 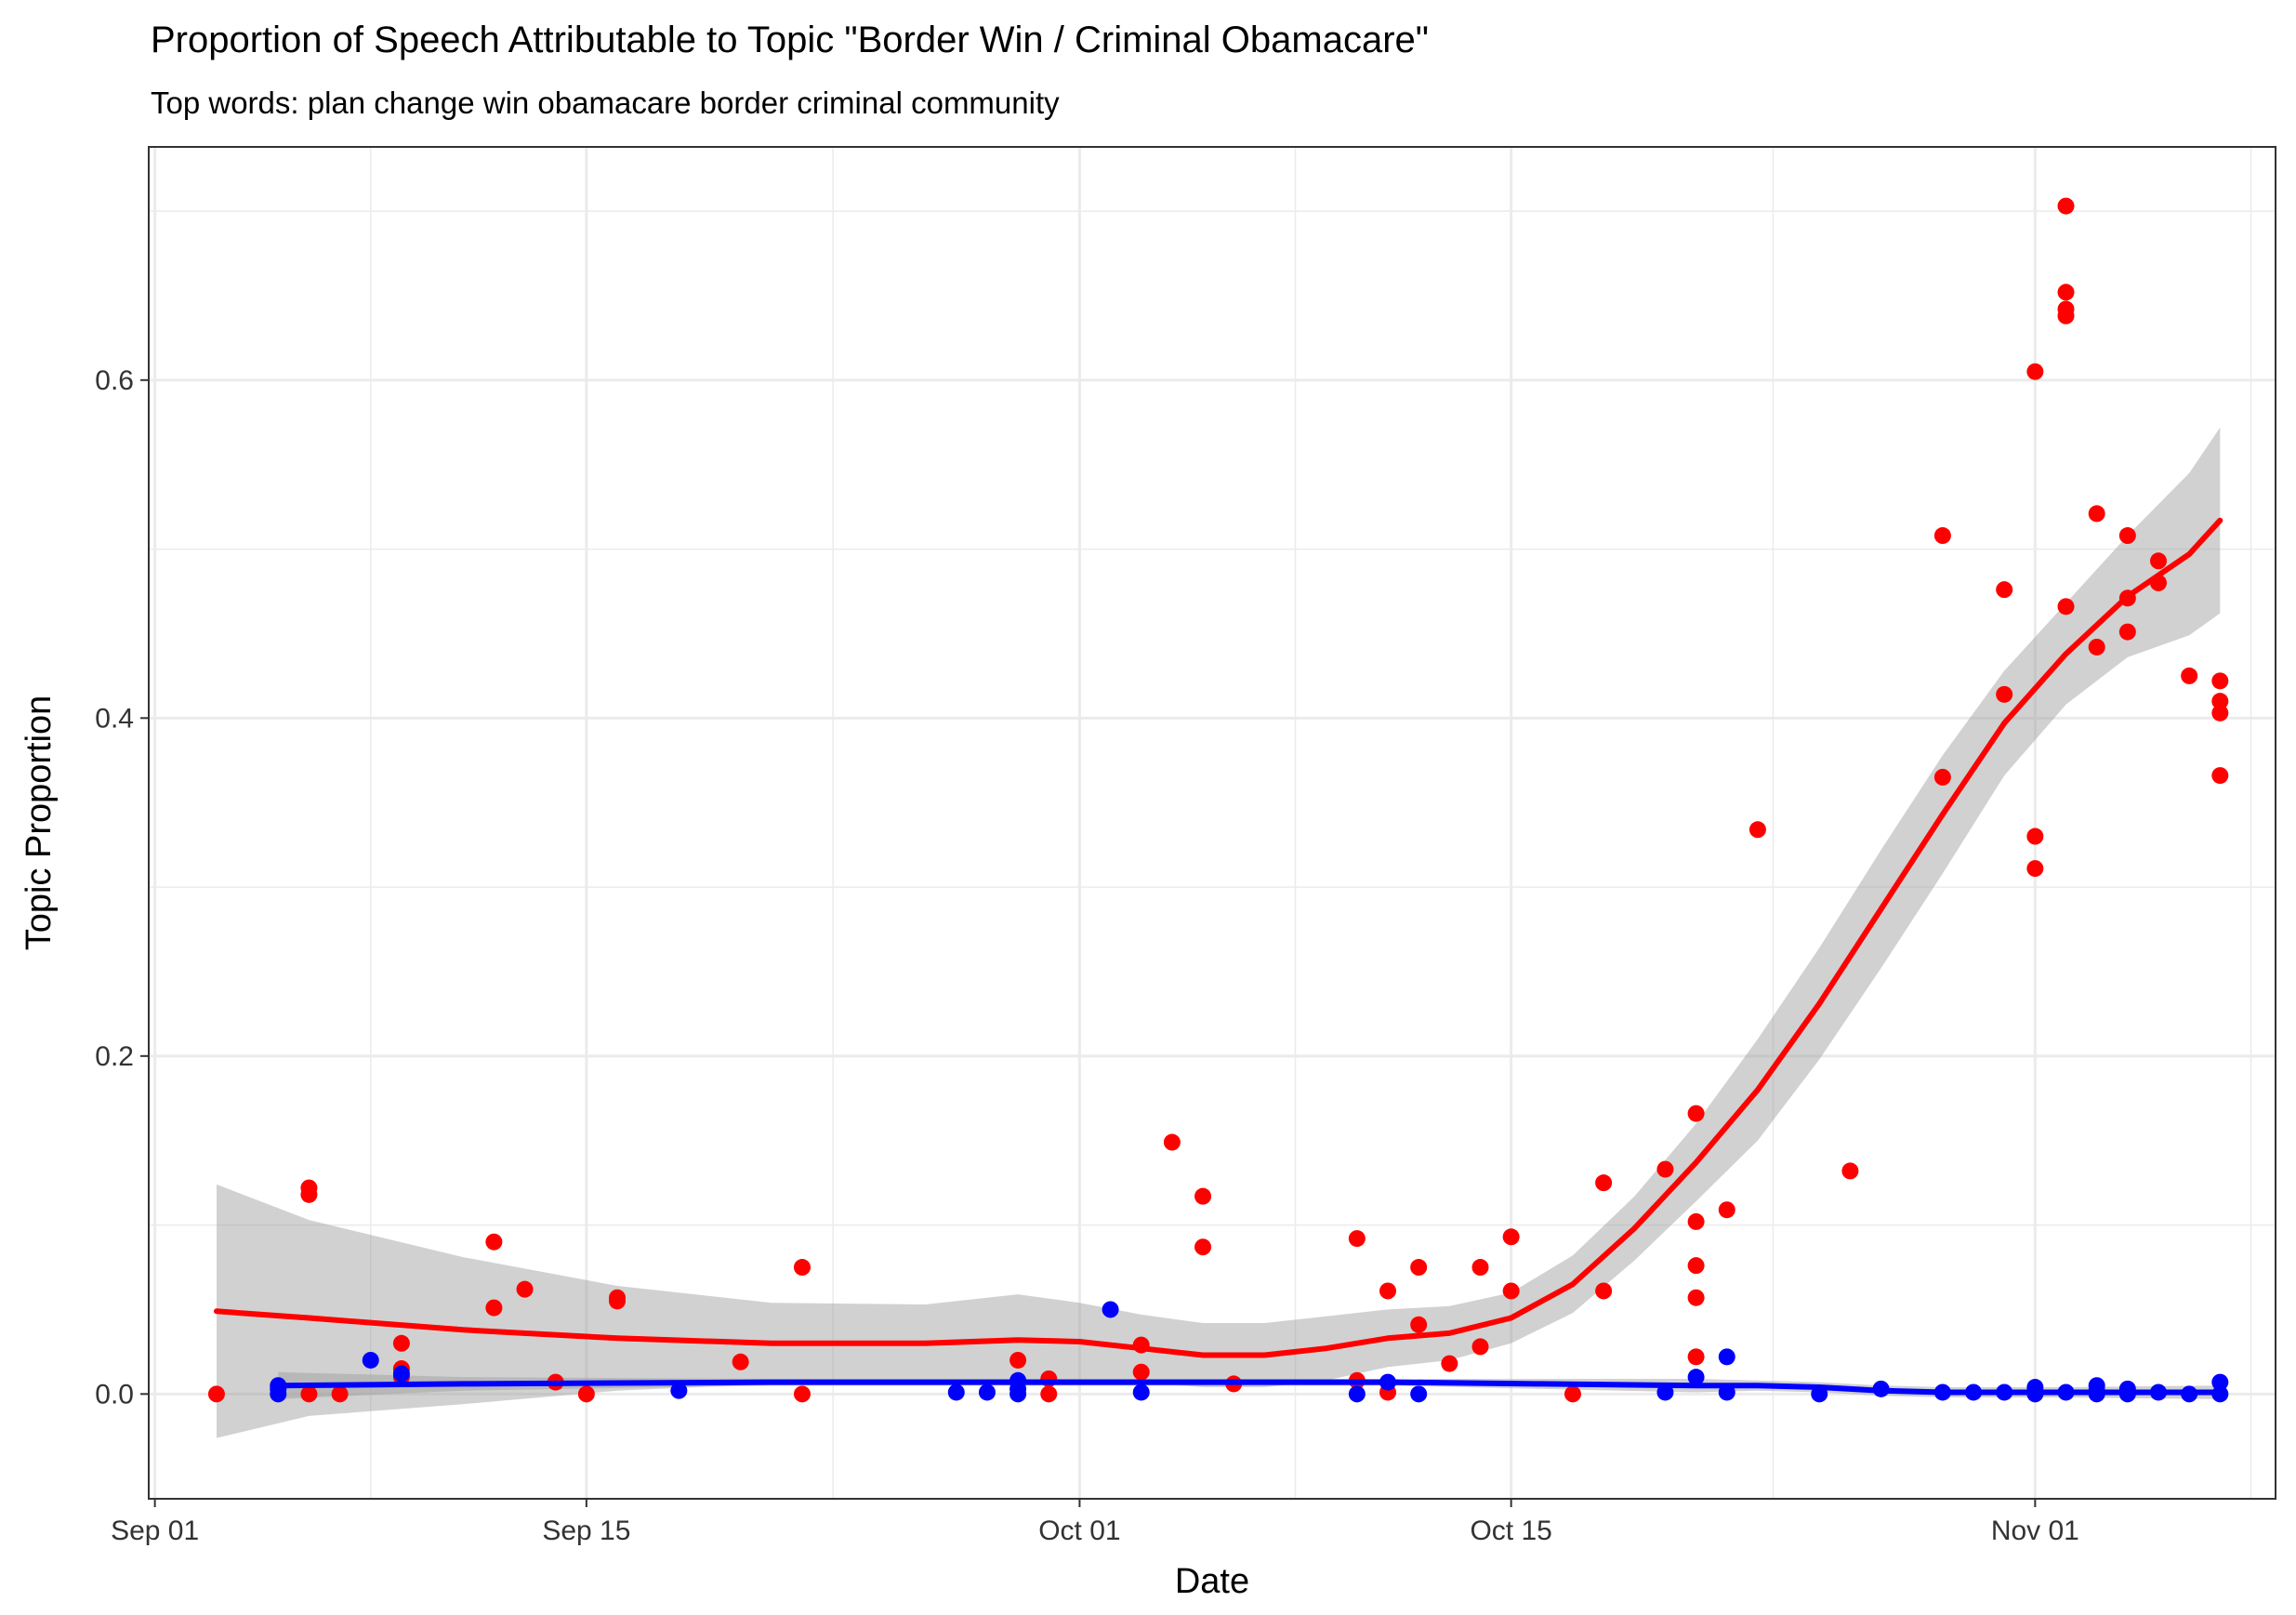 I want to click on x-tick-label: Sep 01, so click(x=155, y=1531).